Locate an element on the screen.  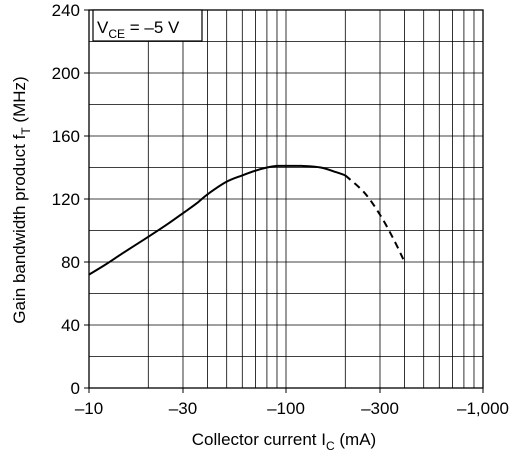
x-tick-label: –1,000 is located at coordinates (483, 408).